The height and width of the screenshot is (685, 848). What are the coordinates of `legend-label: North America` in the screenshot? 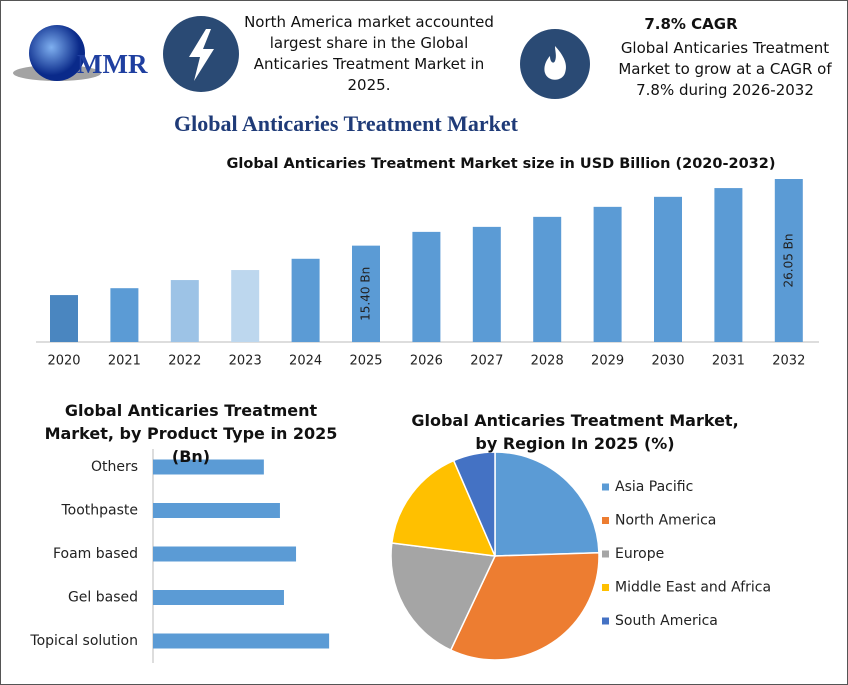 It's located at (665, 521).